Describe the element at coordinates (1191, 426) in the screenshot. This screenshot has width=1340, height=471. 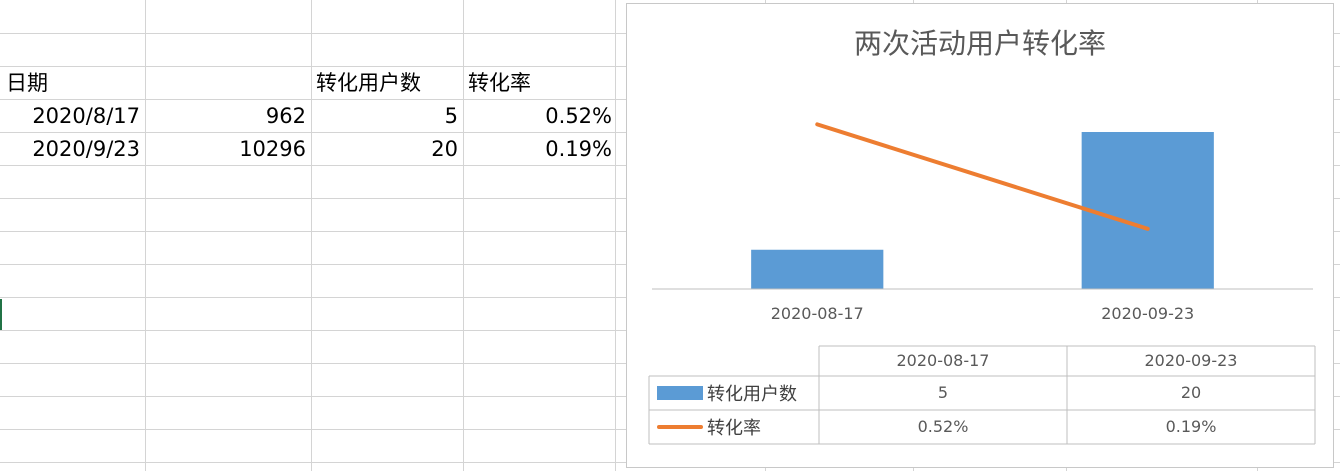
I see `data-table-value: 0.19%` at that location.